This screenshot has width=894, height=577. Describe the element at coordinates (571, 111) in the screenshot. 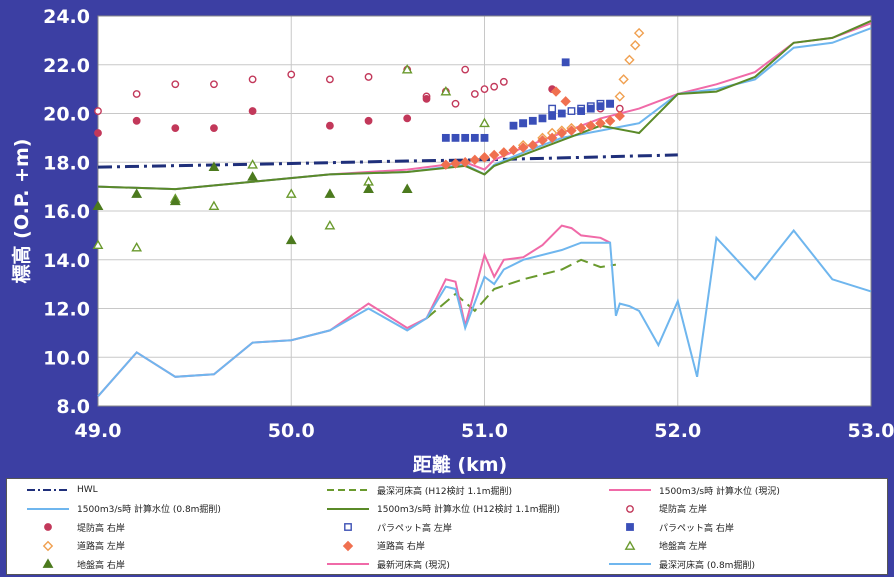

I see `marker-6-point` at that location.